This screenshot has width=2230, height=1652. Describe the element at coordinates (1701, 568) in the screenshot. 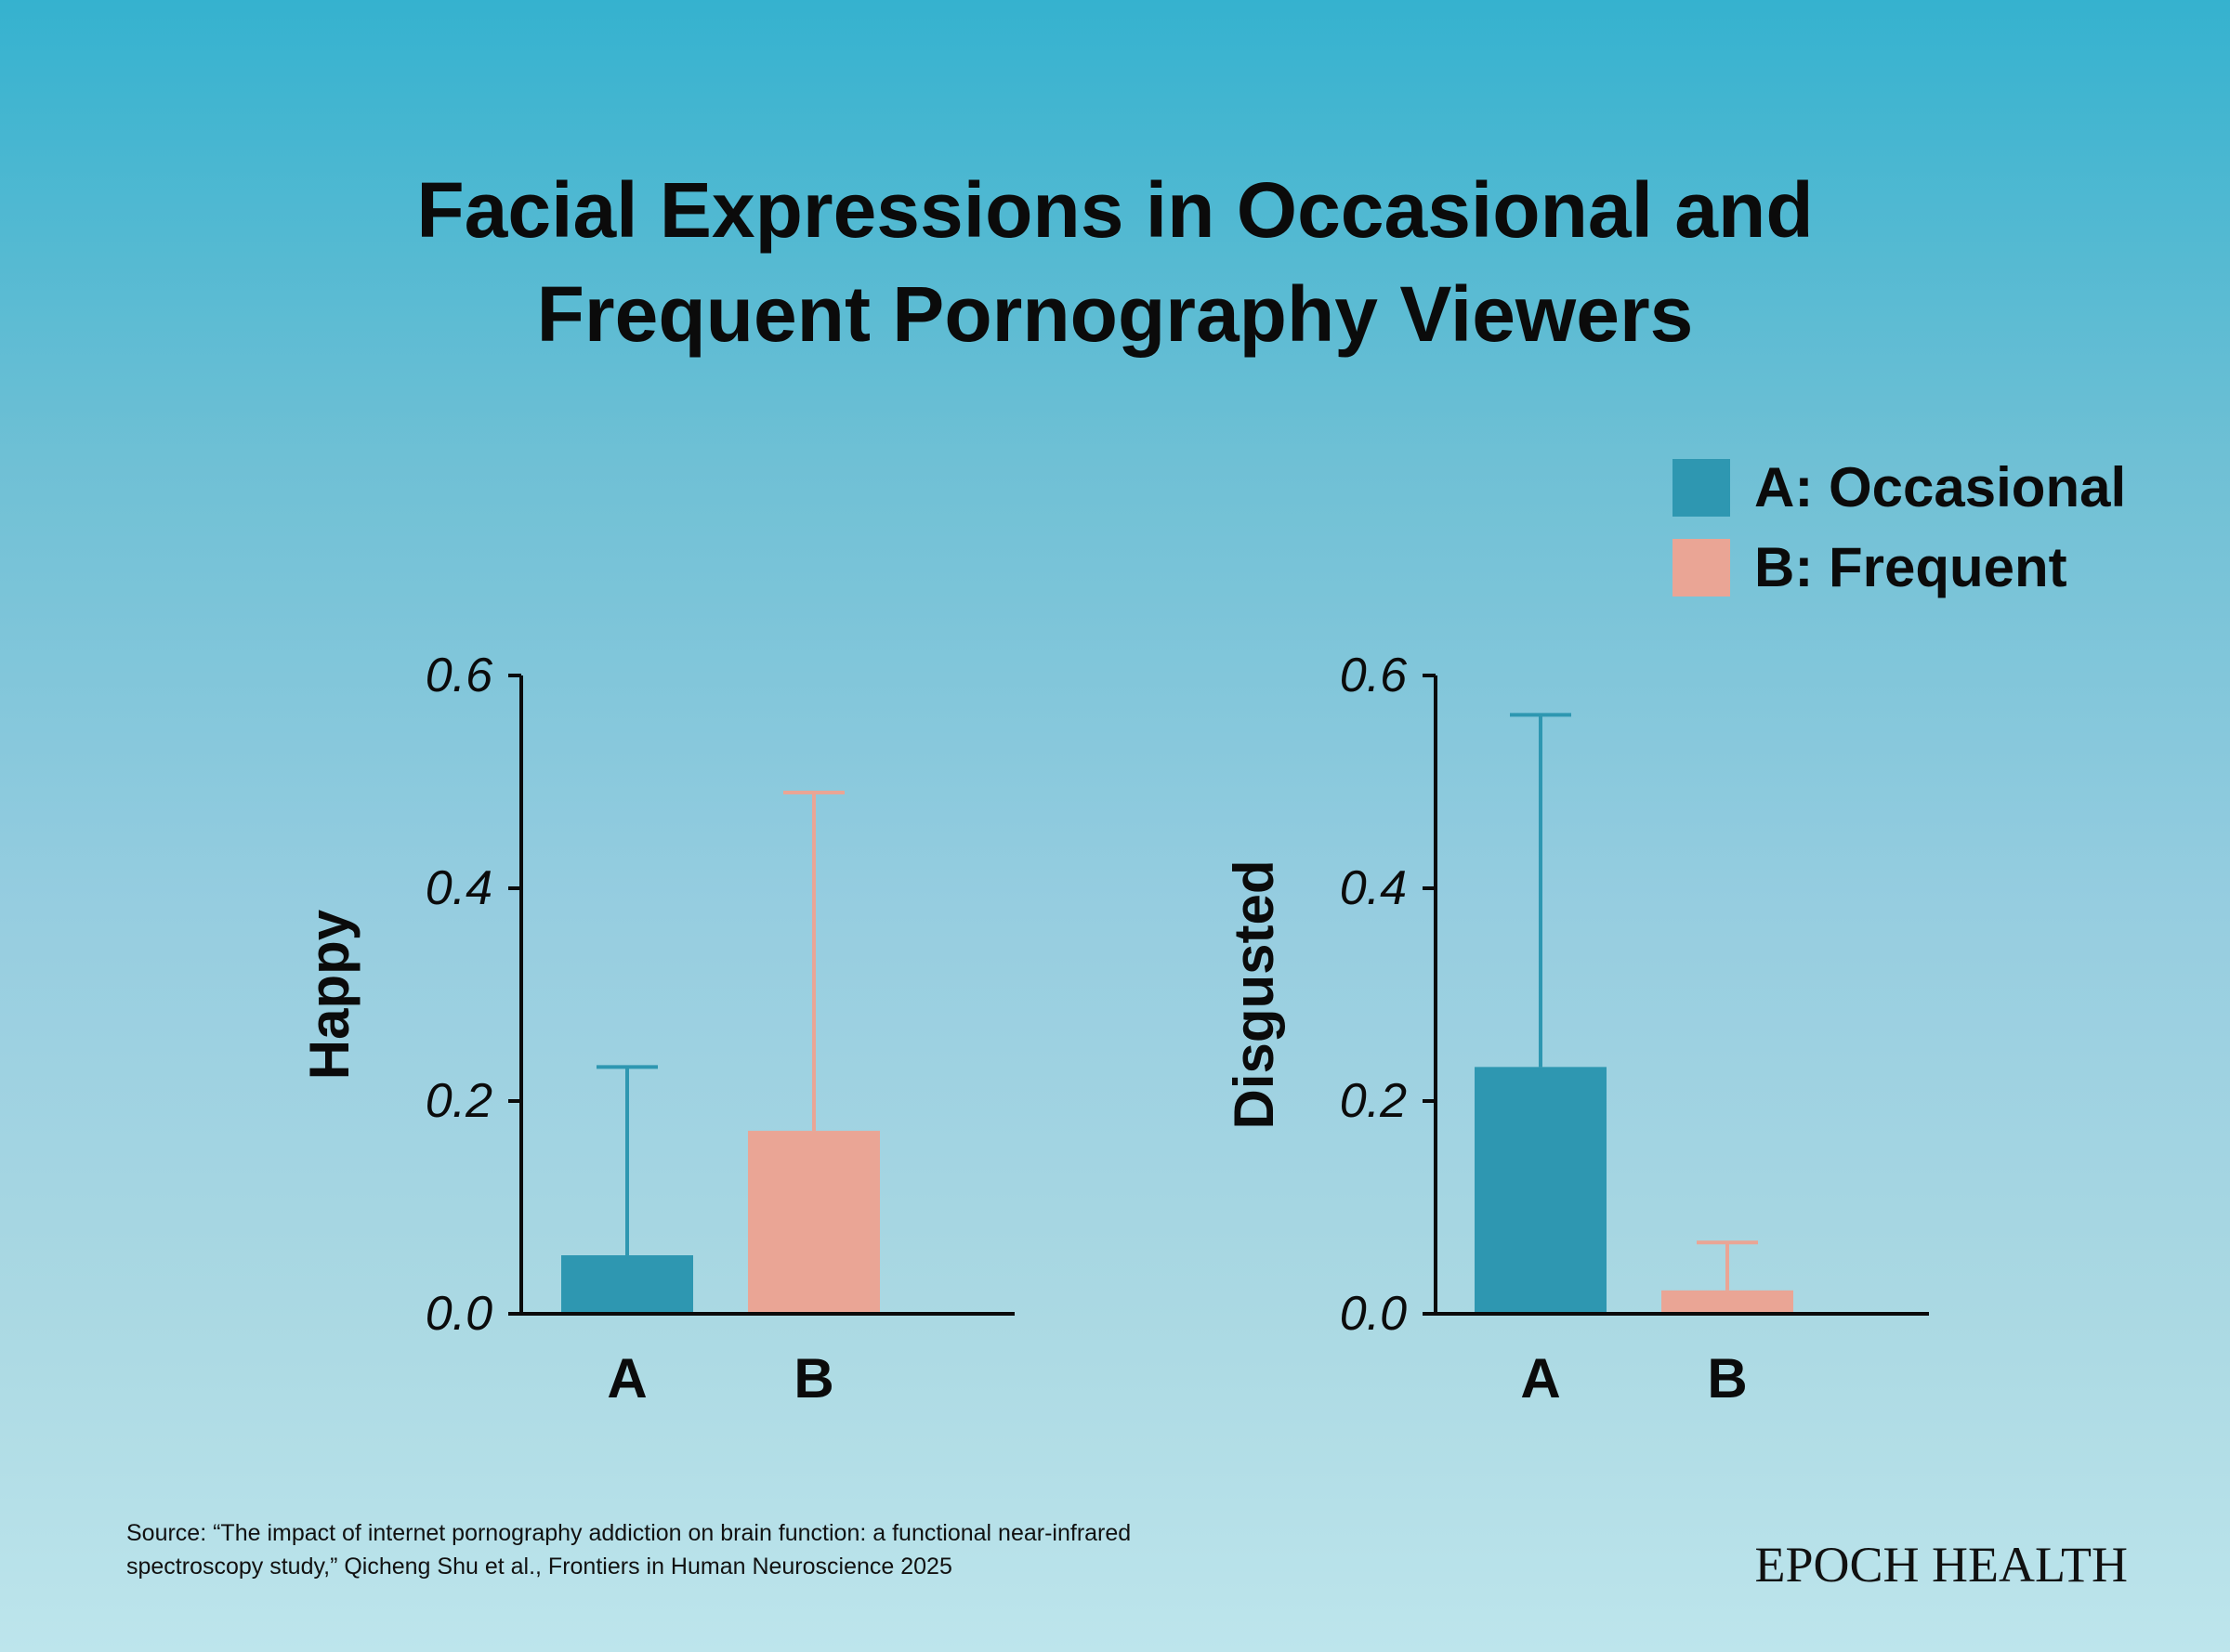

I see `legend-swatch-frequent` at that location.